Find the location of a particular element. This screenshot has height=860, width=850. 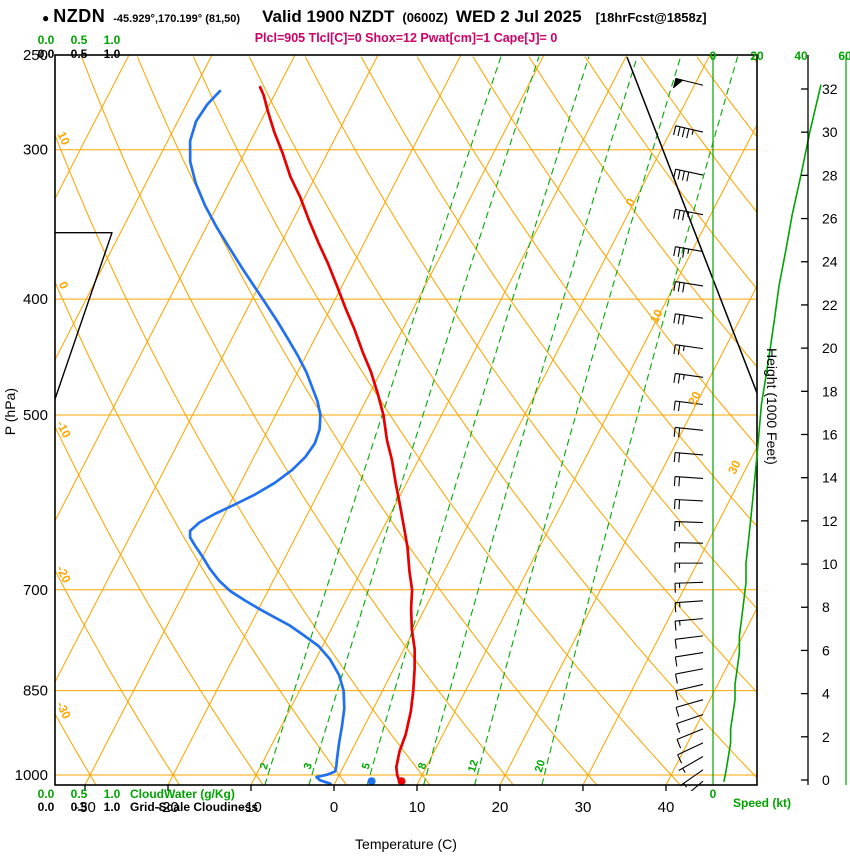

station-id: NZDN is located at coordinates (79, 16).